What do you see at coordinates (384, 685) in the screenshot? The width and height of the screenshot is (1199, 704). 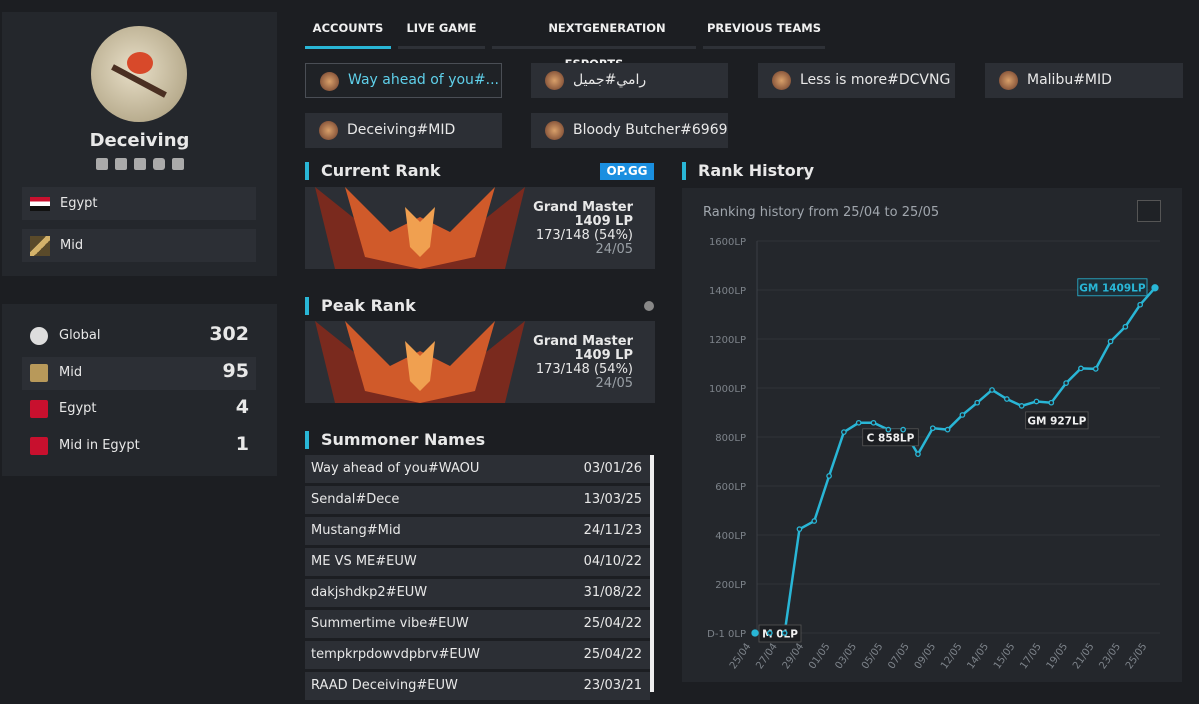 I see `summoner-name: RAAD Deceiving#EUW` at bounding box center [384, 685].